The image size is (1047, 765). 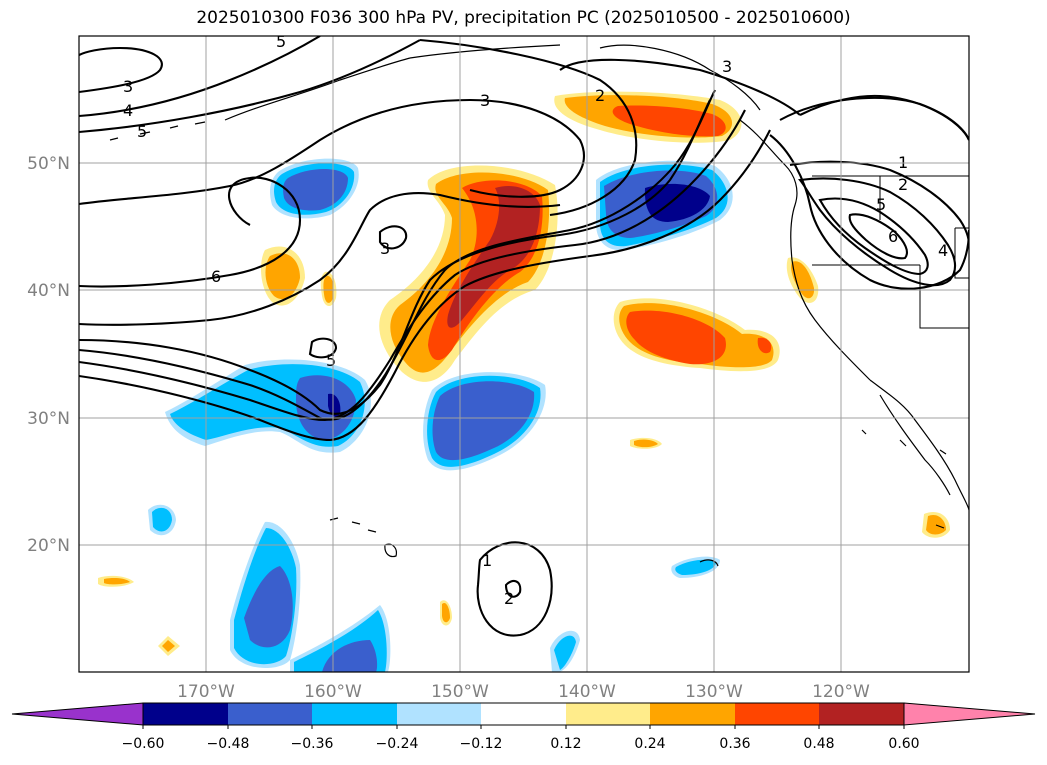 I want to click on lon-label: 120°W, so click(x=841, y=692).